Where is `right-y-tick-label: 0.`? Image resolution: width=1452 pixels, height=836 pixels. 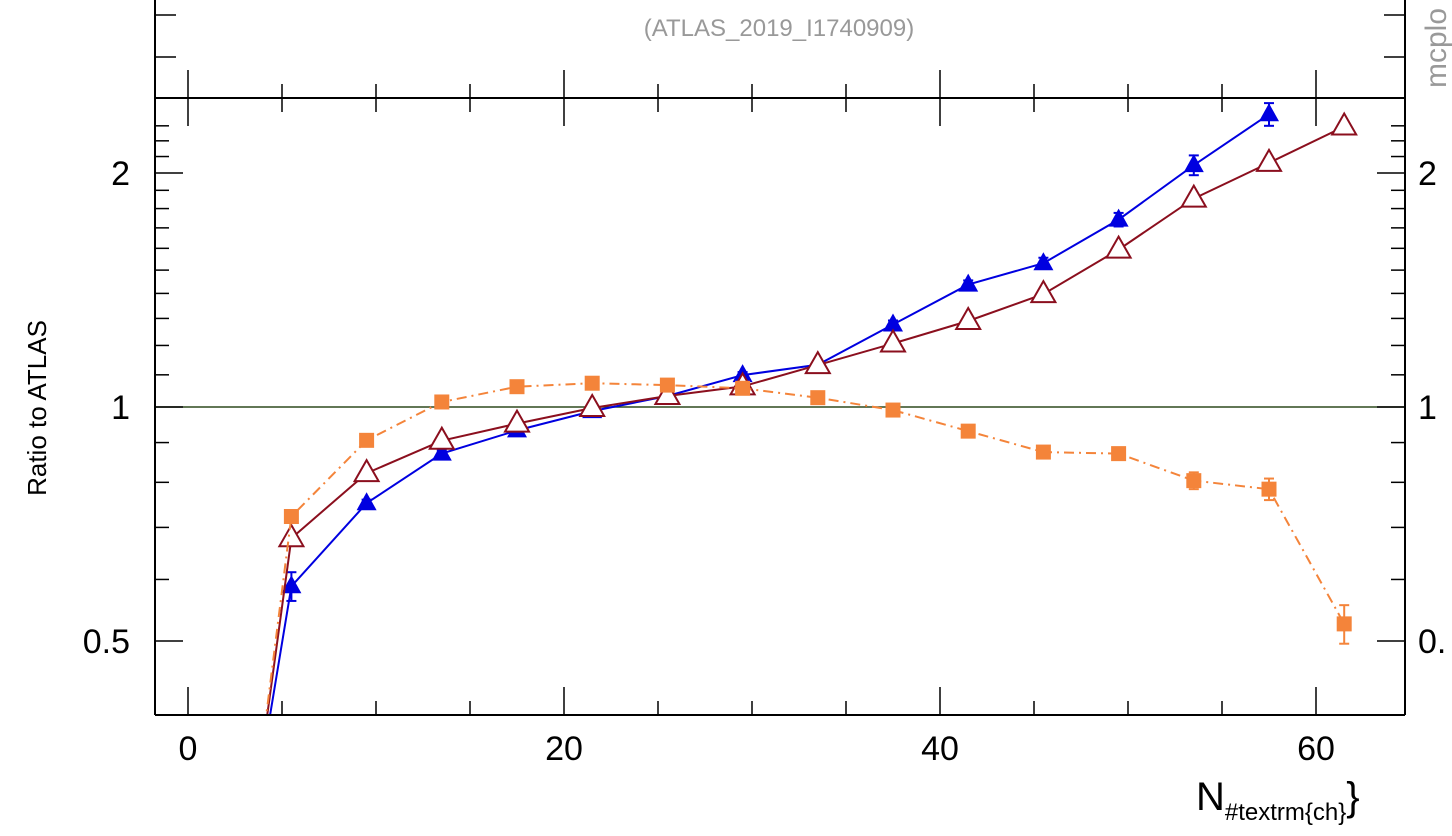
right-y-tick-label: 0. is located at coordinates (1432, 642).